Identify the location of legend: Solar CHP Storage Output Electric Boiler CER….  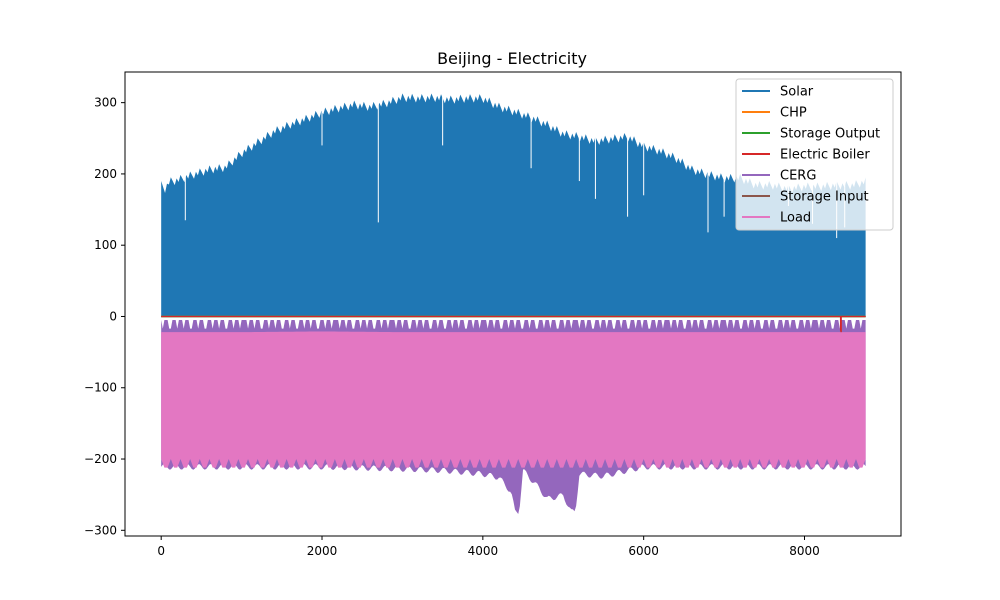
(814, 154).